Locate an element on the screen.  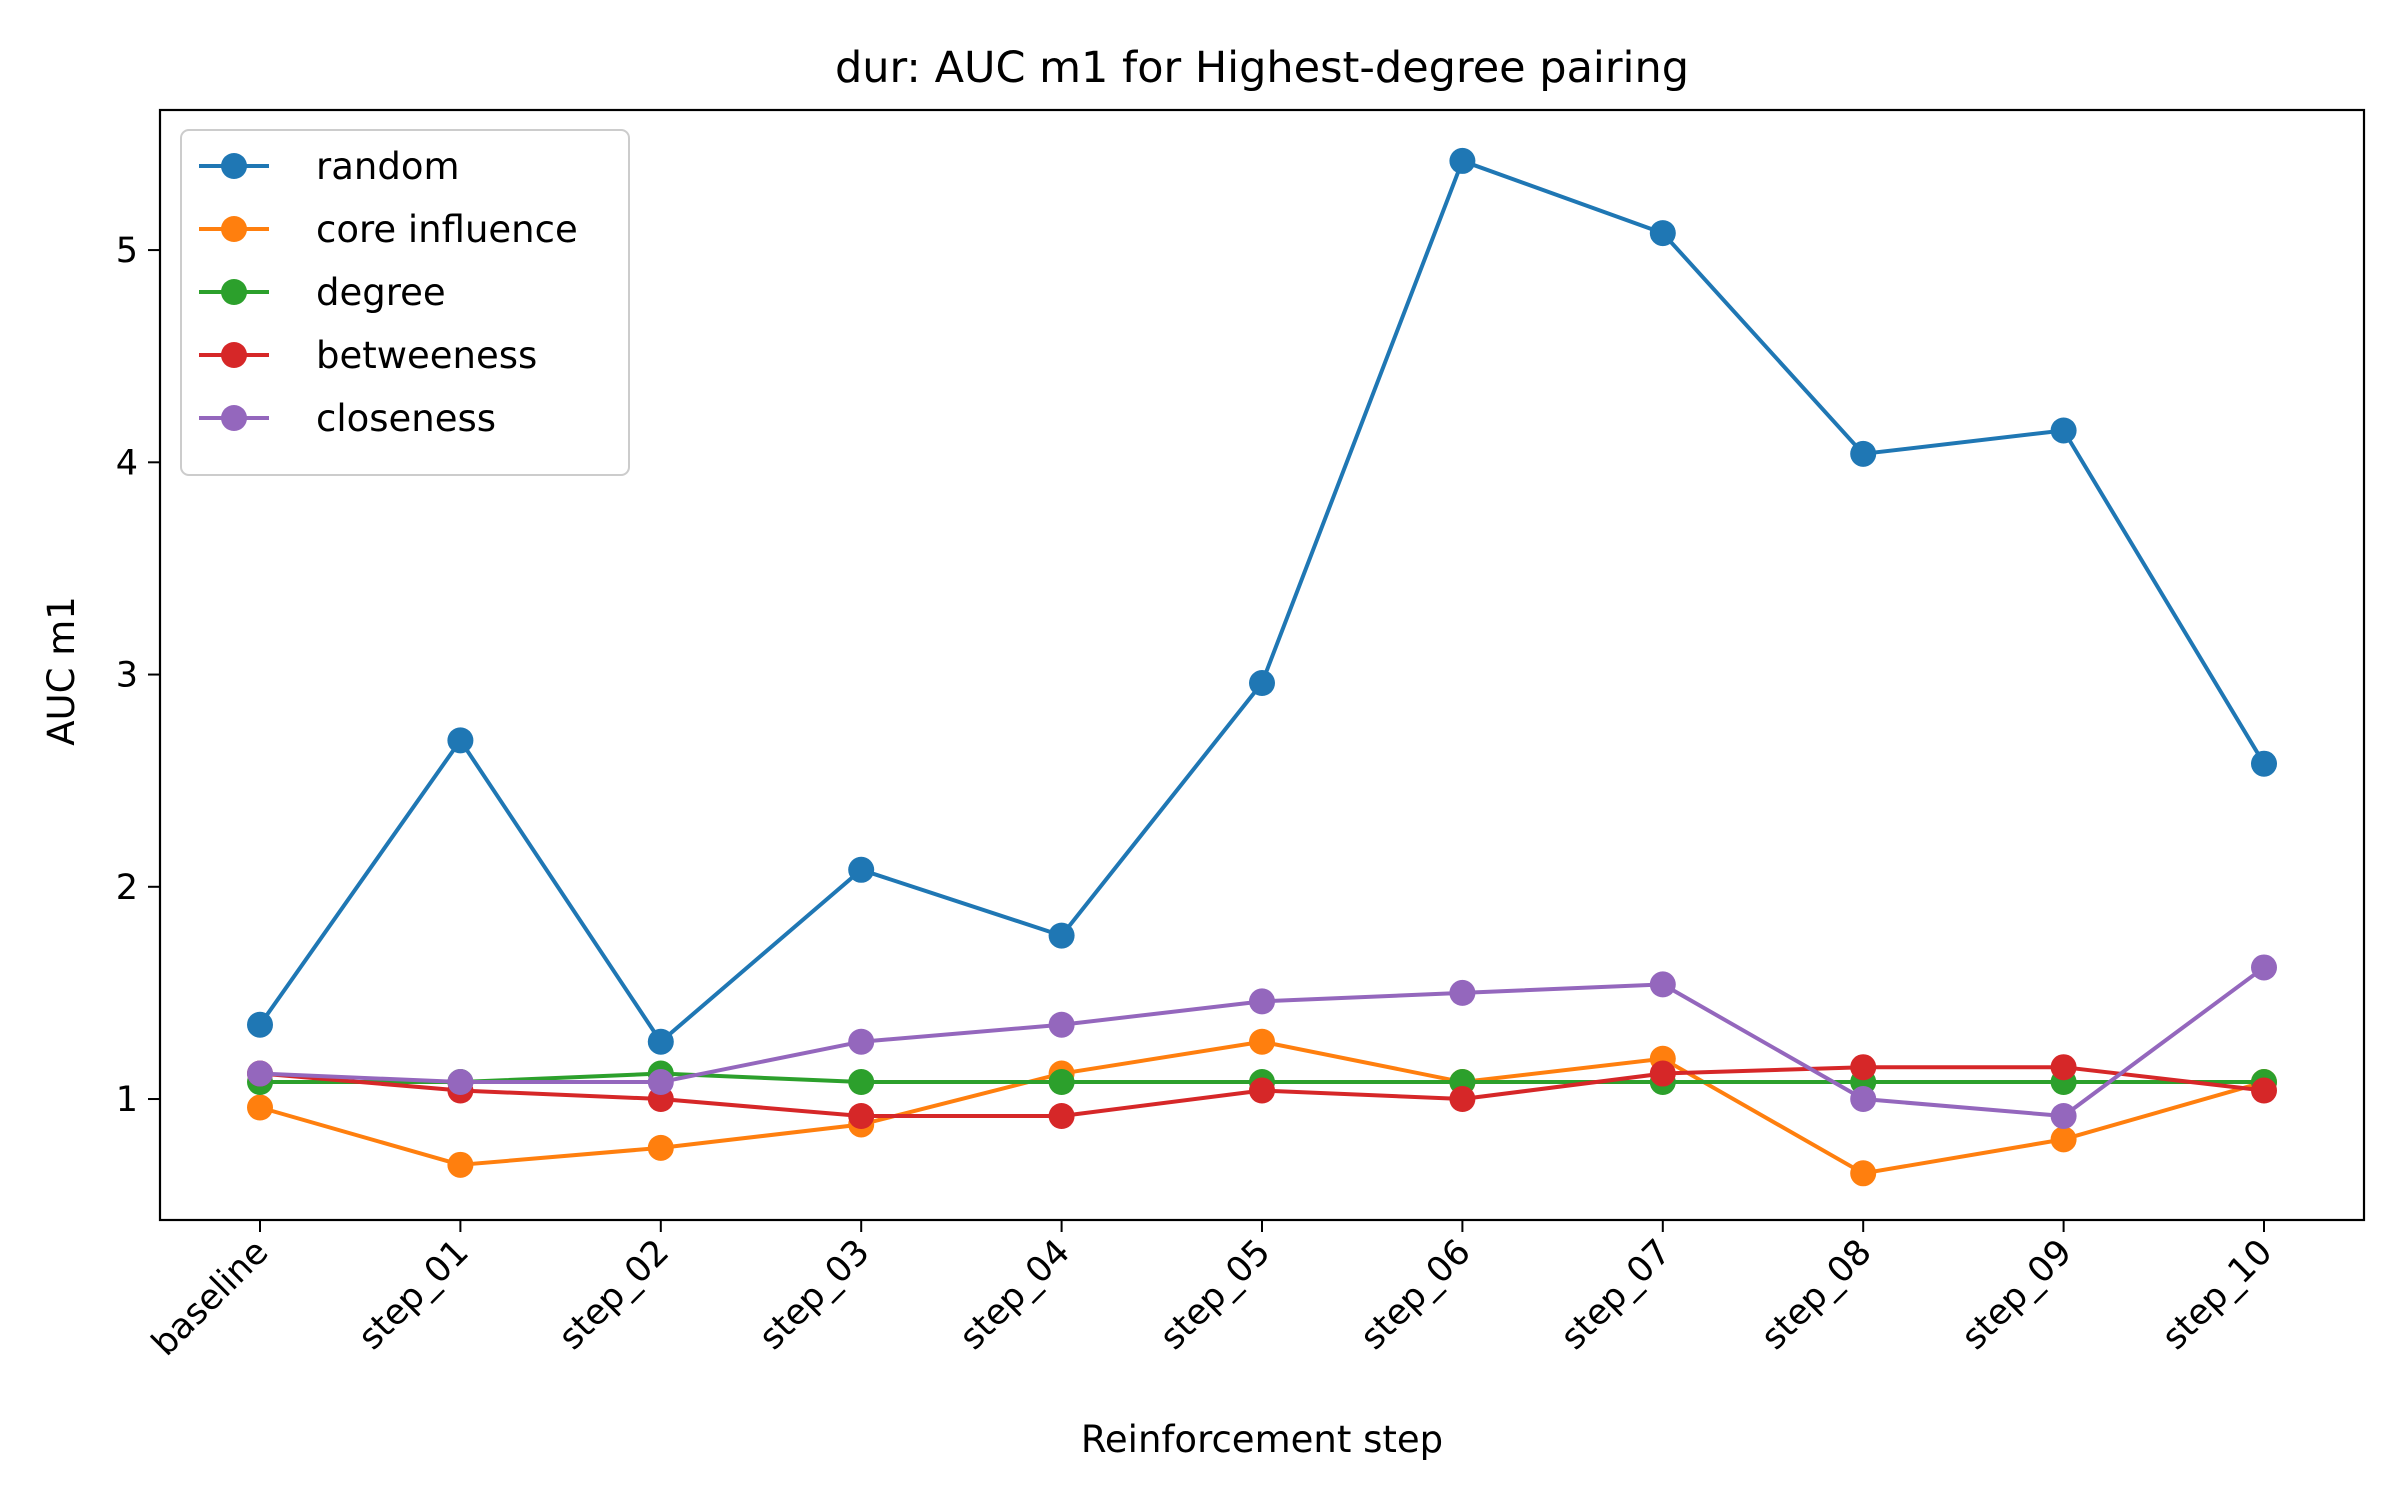
data-point-closeness-baseline is located at coordinates (260, 1073).